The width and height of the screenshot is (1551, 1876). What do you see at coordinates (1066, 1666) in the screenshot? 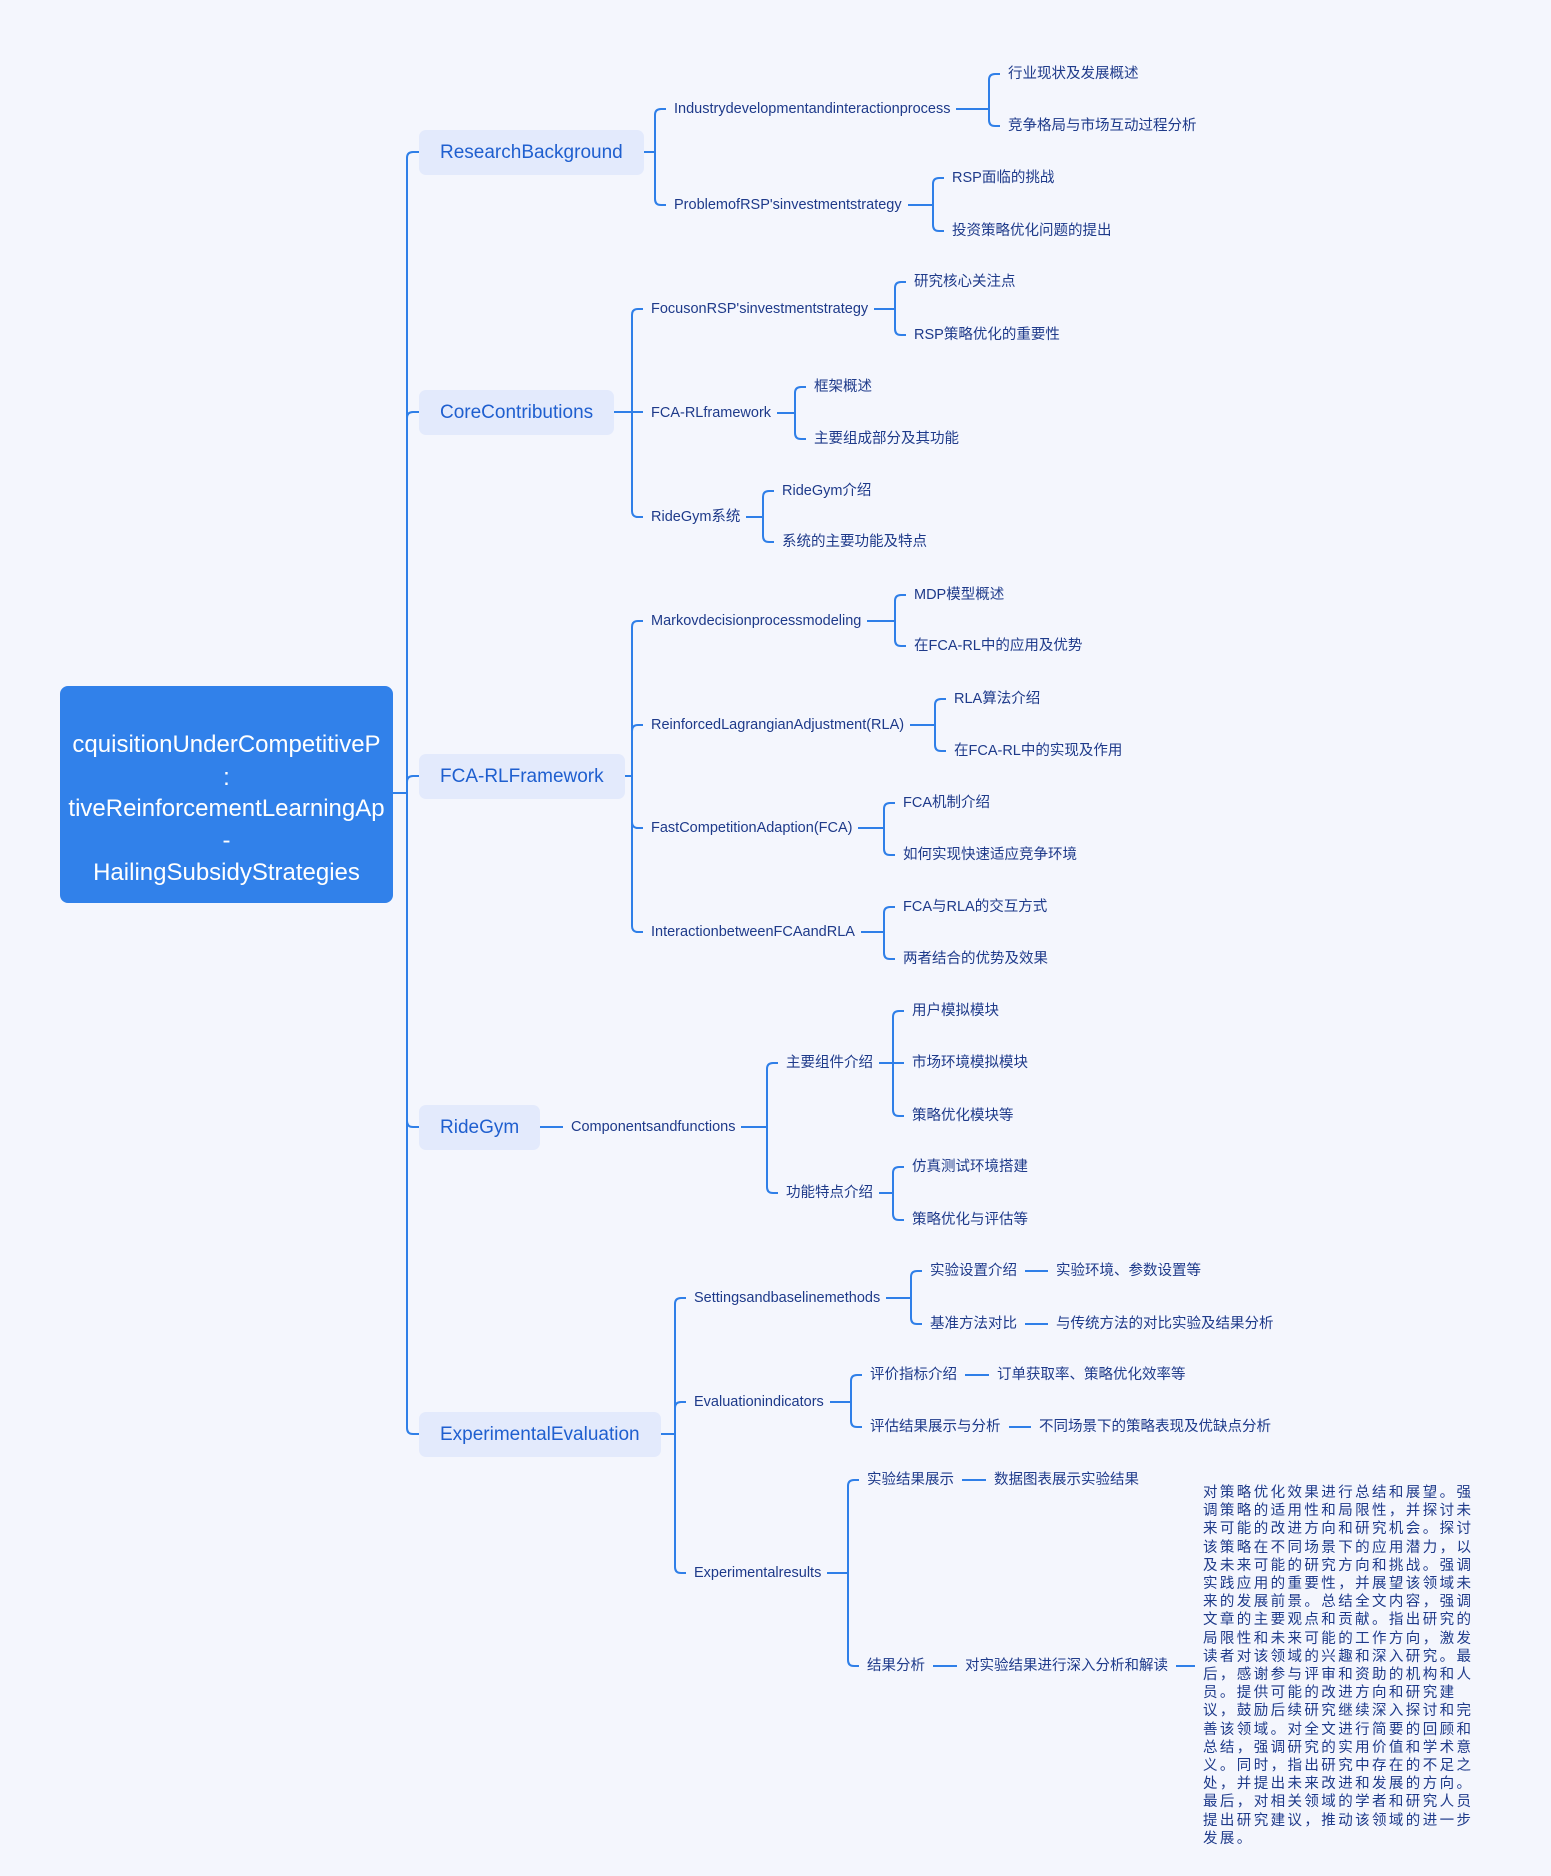
I see `topic-node: 对实验结果进行深入分析和解读` at bounding box center [1066, 1666].